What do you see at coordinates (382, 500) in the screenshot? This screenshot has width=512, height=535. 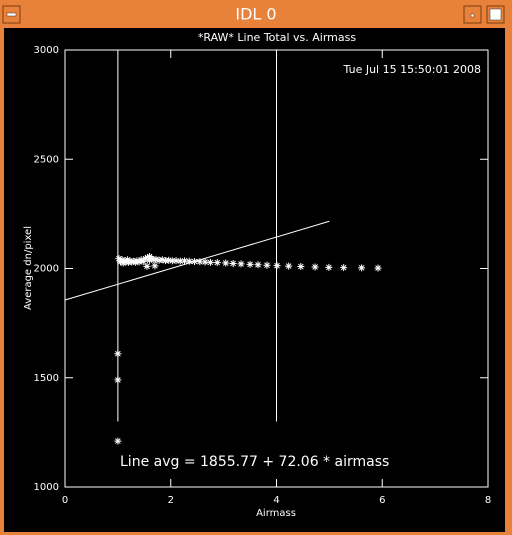 I see `x-tick-label: 6` at bounding box center [382, 500].